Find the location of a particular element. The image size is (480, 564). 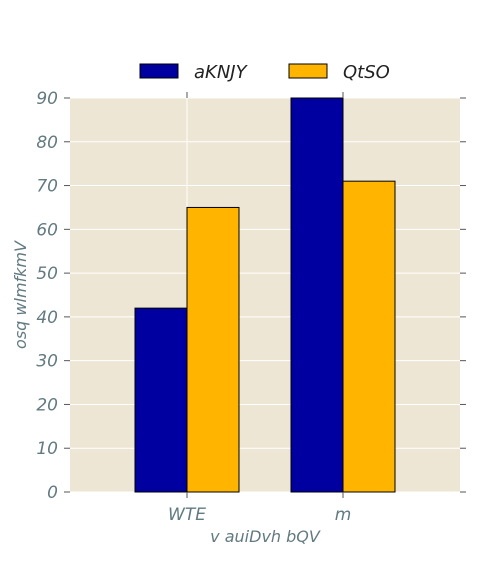

legend-label-aKNJY: aKNJY is located at coordinates (221, 72).